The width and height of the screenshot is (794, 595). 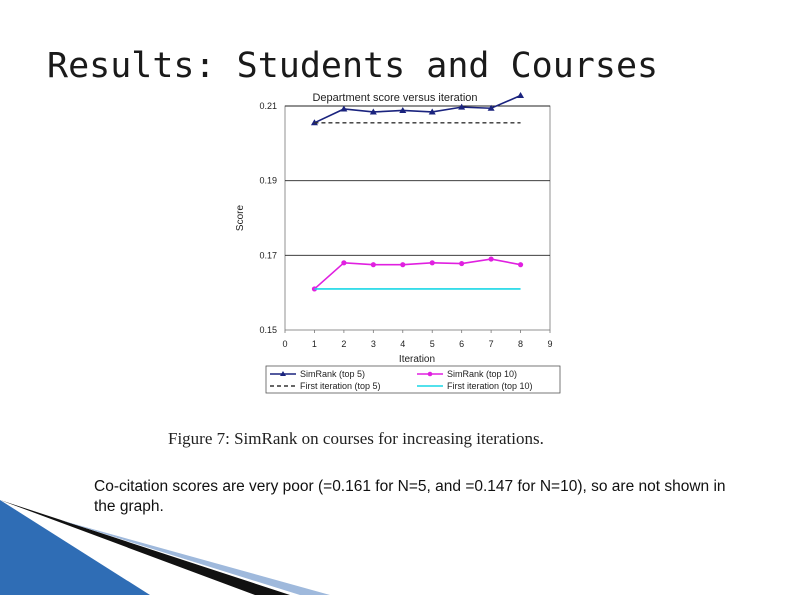 What do you see at coordinates (490, 386) in the screenshot?
I see `legend-label: First iteration (top 10)` at bounding box center [490, 386].